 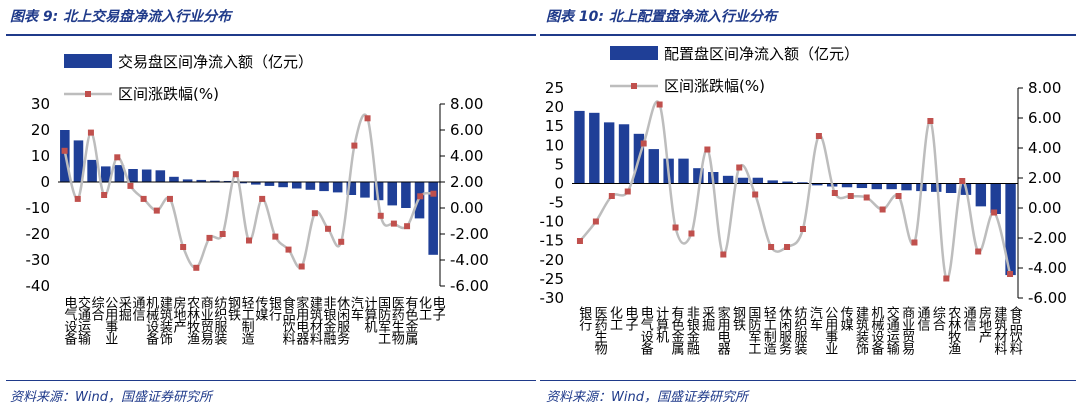 I want to click on y-tick-label: 20, so click(x=554, y=107).